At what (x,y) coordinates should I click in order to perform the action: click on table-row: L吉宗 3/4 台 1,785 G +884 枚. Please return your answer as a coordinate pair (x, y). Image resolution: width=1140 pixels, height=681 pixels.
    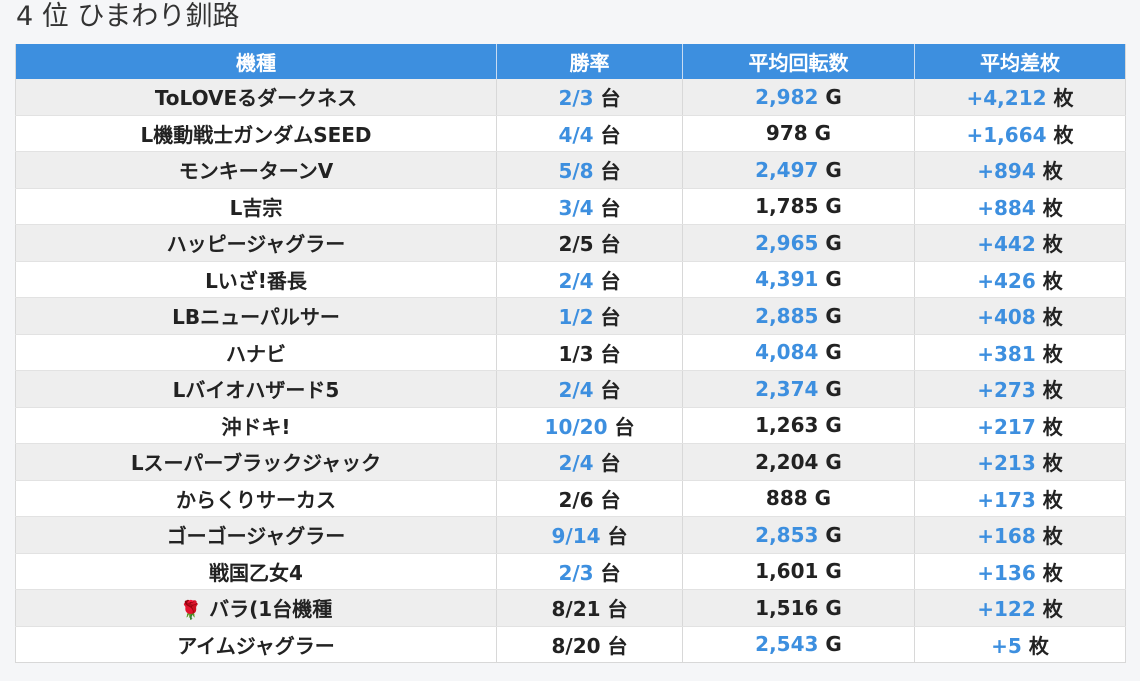
    Looking at the image, I should click on (570, 206).